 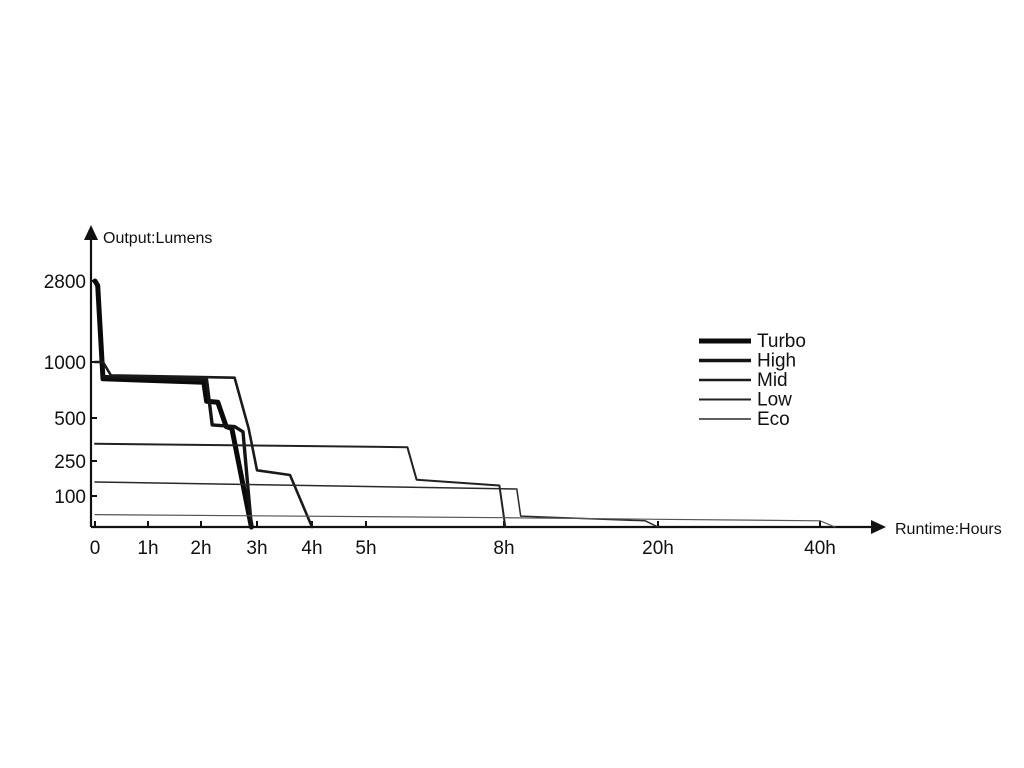 What do you see at coordinates (948, 529) in the screenshot?
I see `x-axis-title: Runtime:Hours` at bounding box center [948, 529].